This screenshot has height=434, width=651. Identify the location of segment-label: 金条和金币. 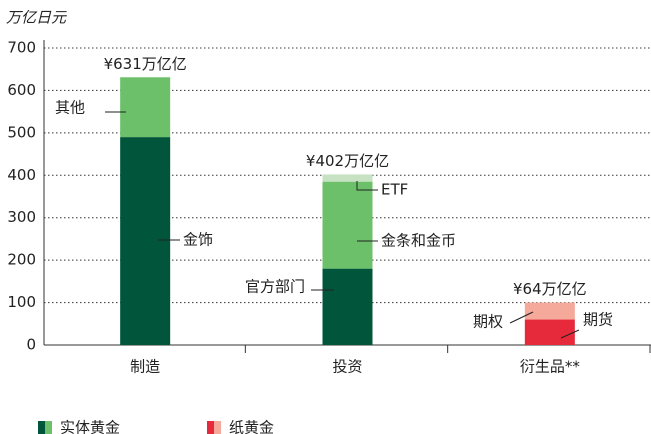
(418, 241).